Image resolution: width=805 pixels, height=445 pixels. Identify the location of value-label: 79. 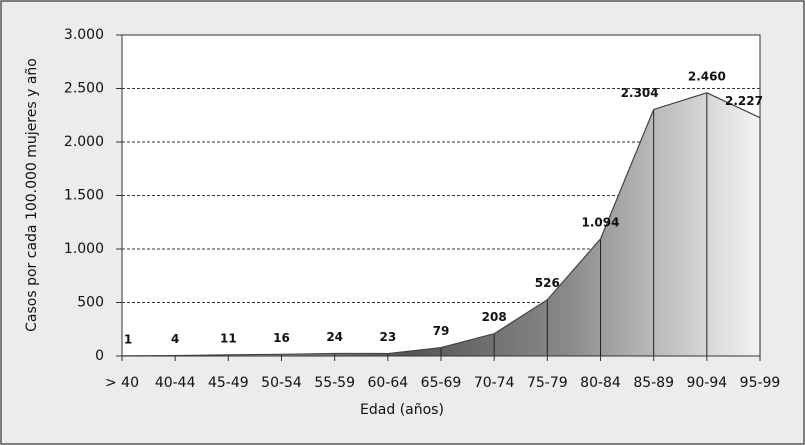
(441, 331).